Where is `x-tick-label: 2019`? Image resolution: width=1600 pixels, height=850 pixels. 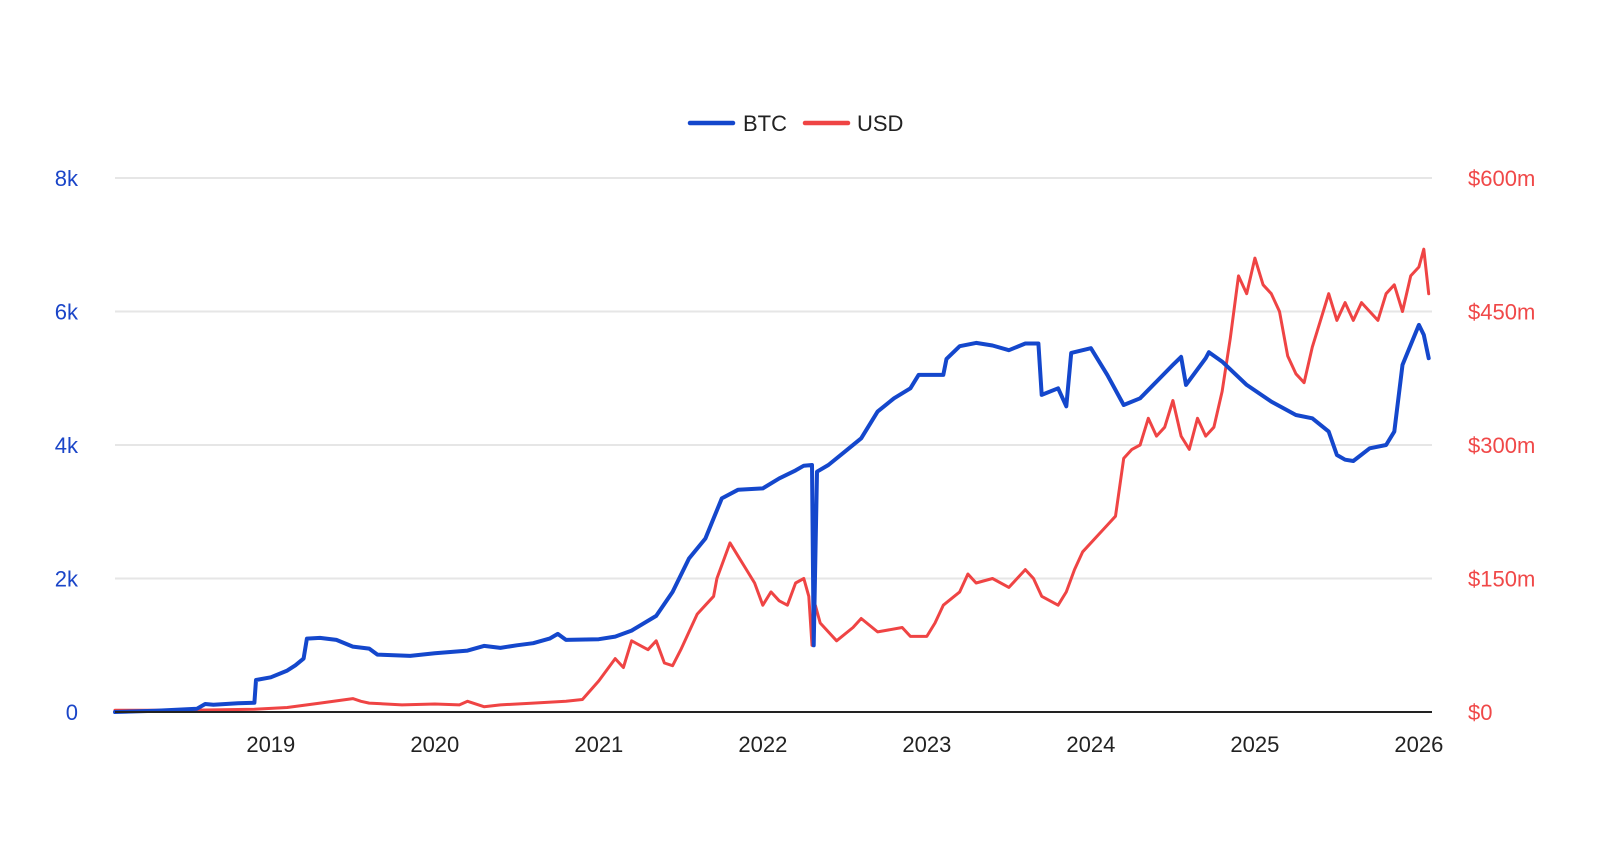
x-tick-label: 2019 is located at coordinates (270, 744).